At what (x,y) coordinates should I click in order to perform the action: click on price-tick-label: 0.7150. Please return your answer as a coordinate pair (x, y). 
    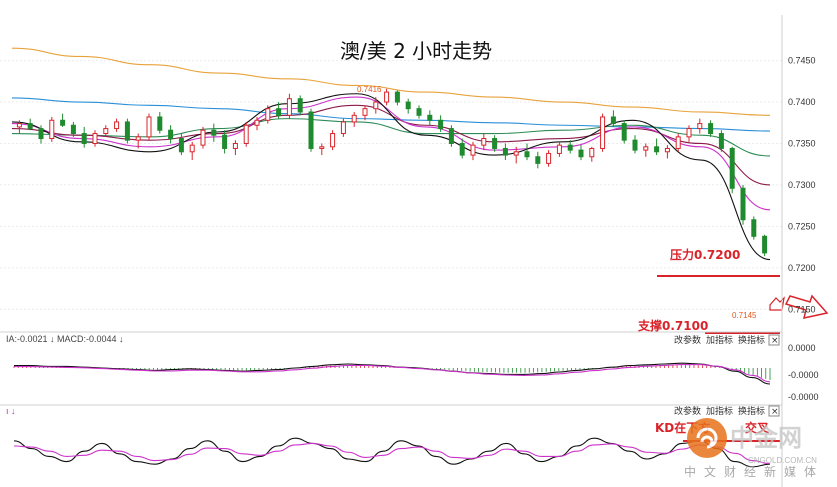
    Looking at the image, I should click on (802, 309).